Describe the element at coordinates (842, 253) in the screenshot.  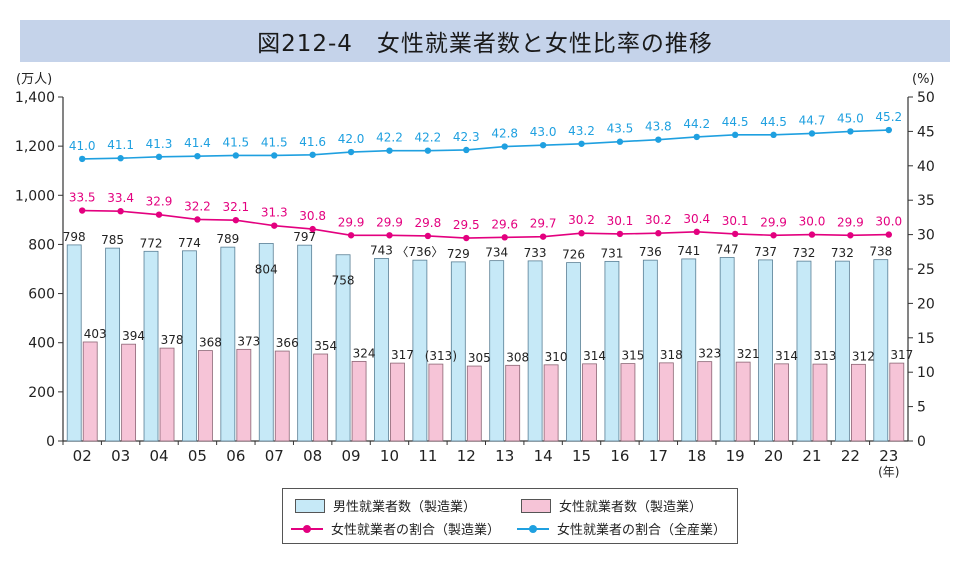
I see `bar-male-label: 732` at that location.